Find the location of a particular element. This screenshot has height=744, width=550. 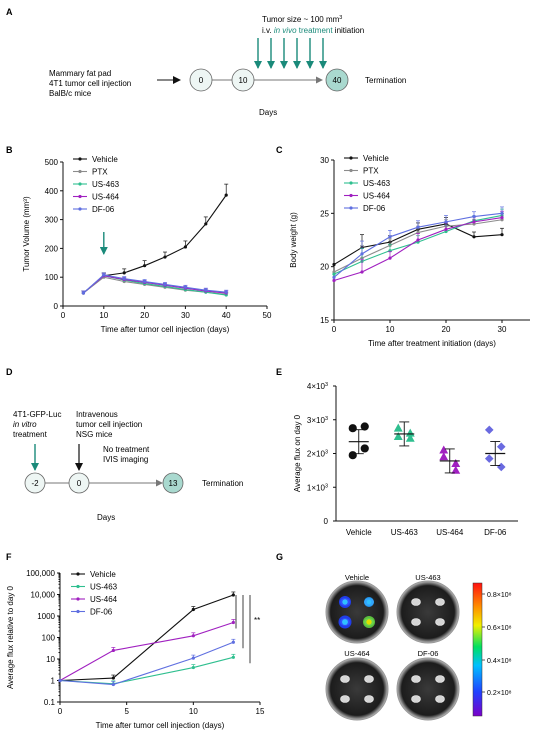

y-axis-label: Average flux relative to day 0 is located at coordinates (10, 637).